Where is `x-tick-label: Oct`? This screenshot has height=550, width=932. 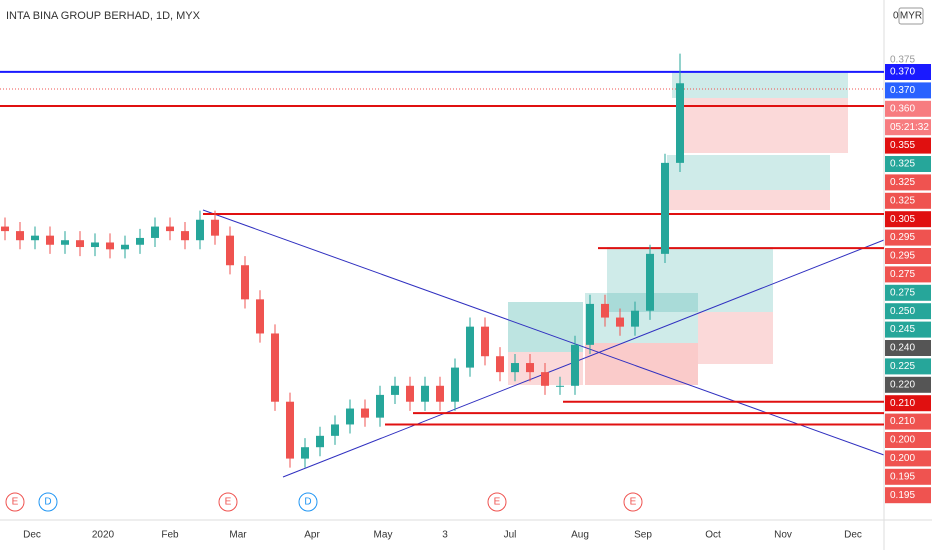 x-tick-label: Oct is located at coordinates (713, 535).